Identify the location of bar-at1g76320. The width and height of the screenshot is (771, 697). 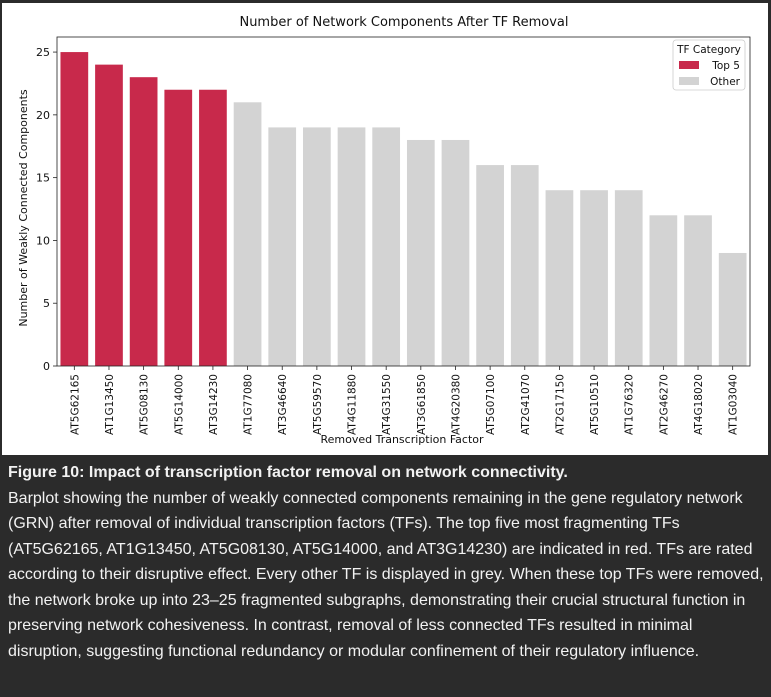
(628, 278).